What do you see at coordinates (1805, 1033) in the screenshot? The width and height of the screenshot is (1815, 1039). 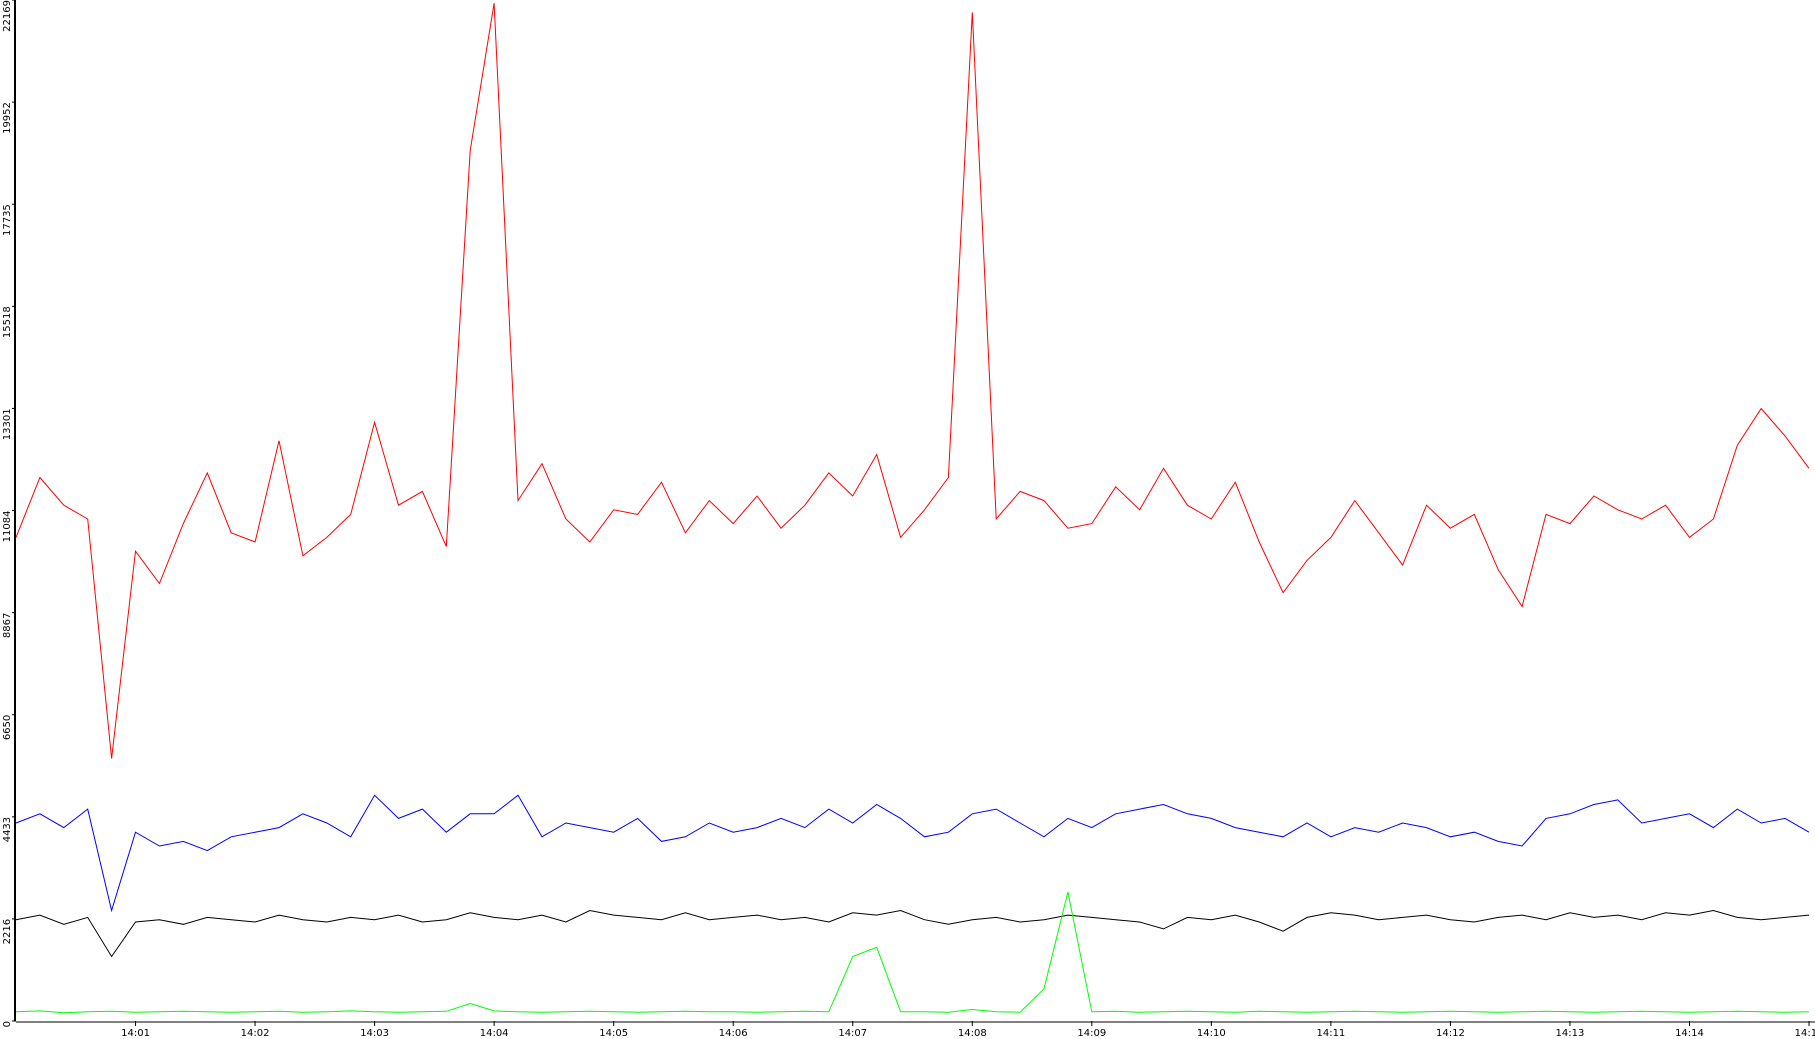 I see `x-tick-label: 14:15` at bounding box center [1805, 1033].